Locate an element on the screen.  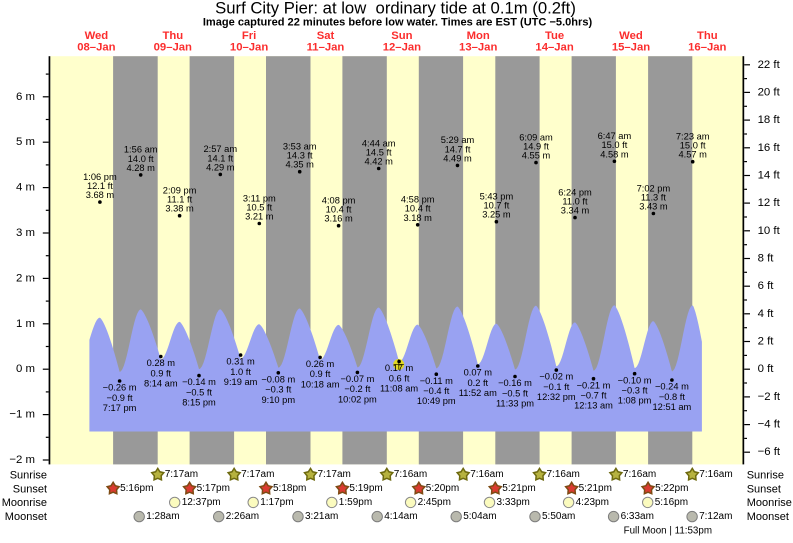
svg-text: −0.8 ft is located at coordinates (672, 397).